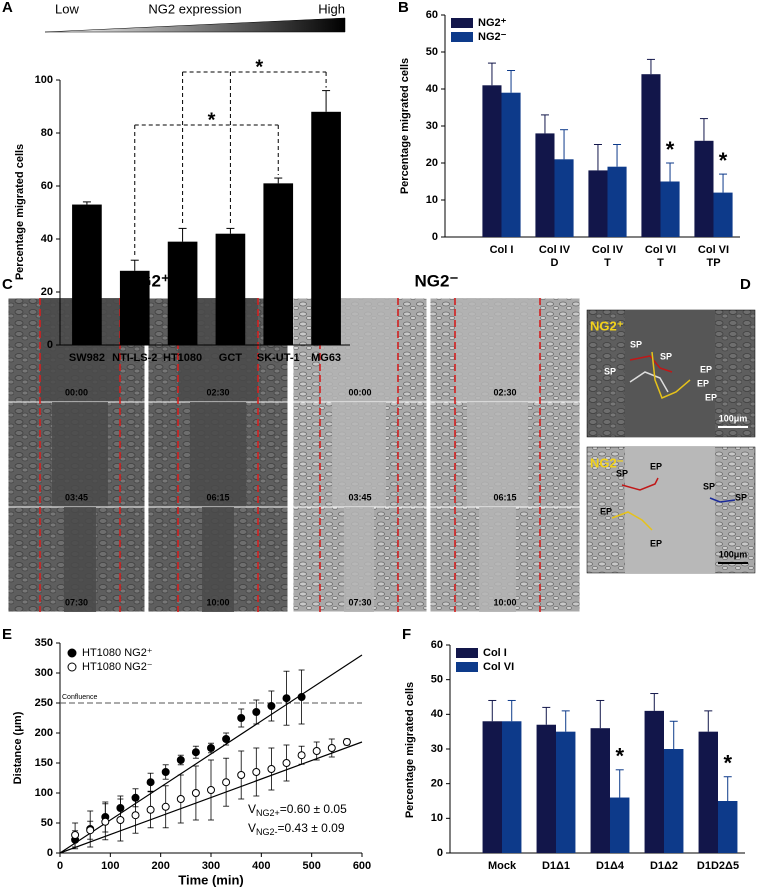 This screenshot has height=888, width=757. I want to click on timestamp: 00:00, so click(359, 392).